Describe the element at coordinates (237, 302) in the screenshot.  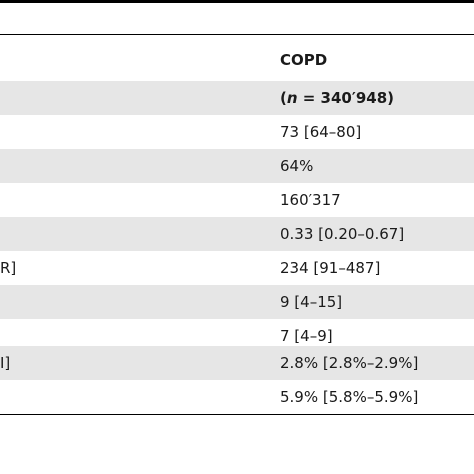
I see `table-row: 9 [4–15]` at that location.